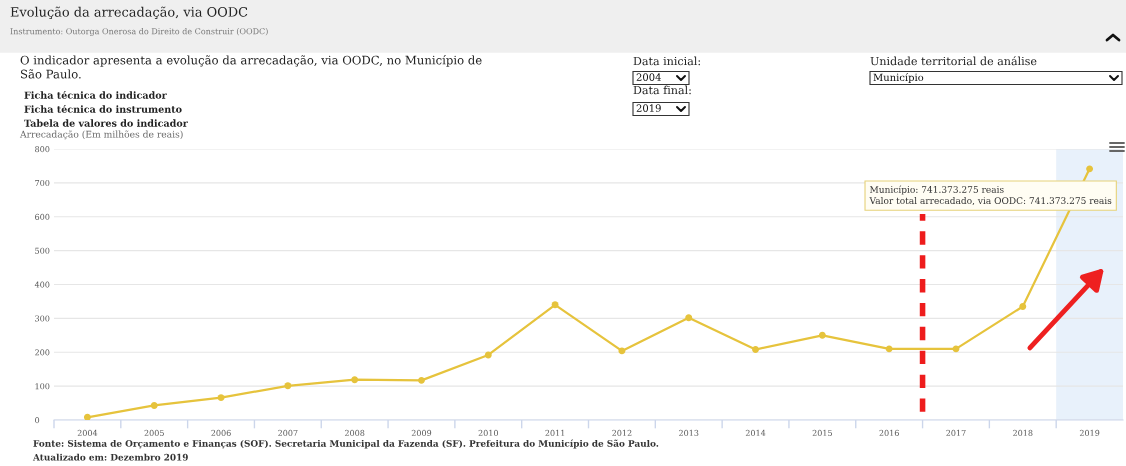 Image resolution: width=1126 pixels, height=466 pixels. I want to click on y-tick-label: 400, so click(42, 284).